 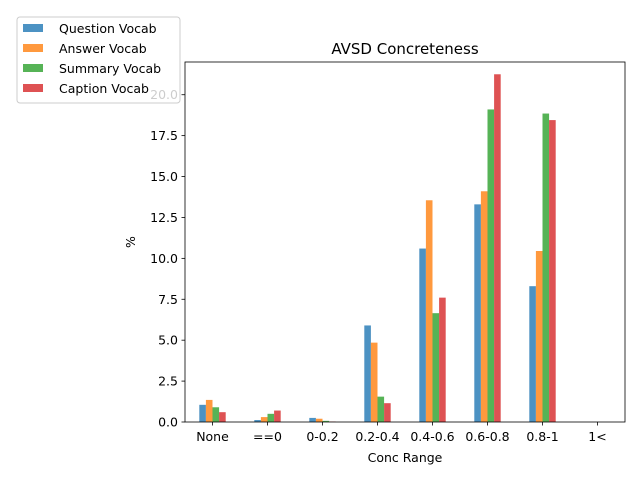 I want to click on x-tick-label: 0.8-1, so click(x=542, y=436).